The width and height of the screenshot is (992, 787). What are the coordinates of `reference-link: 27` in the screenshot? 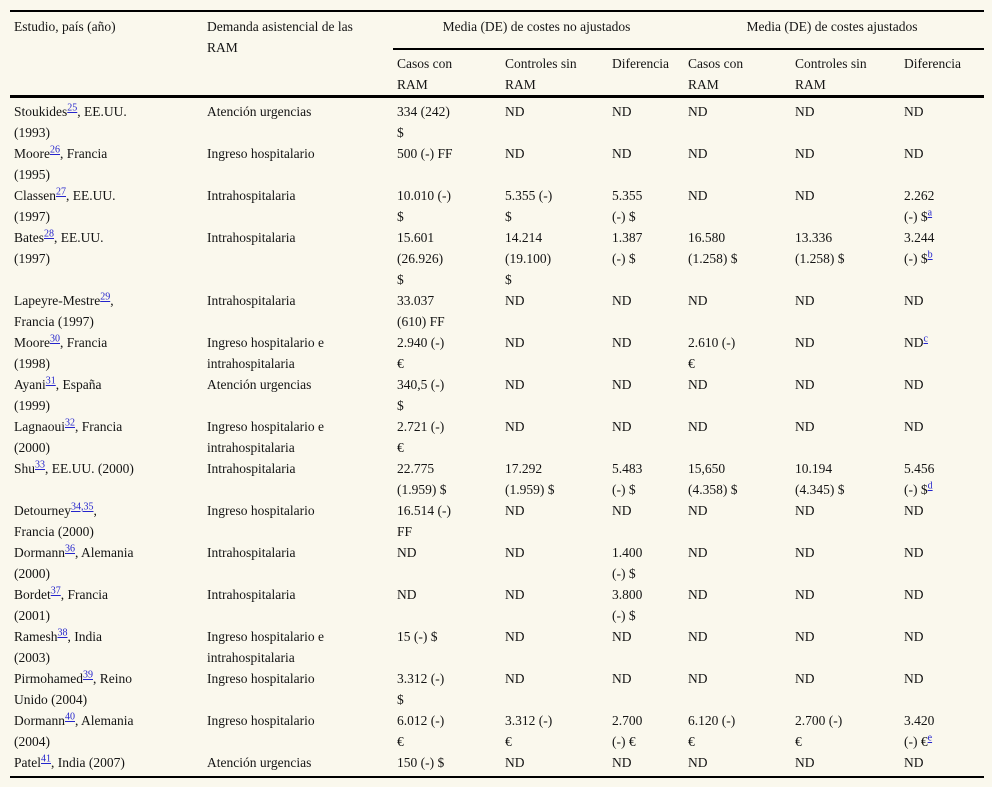 It's located at (61, 192).